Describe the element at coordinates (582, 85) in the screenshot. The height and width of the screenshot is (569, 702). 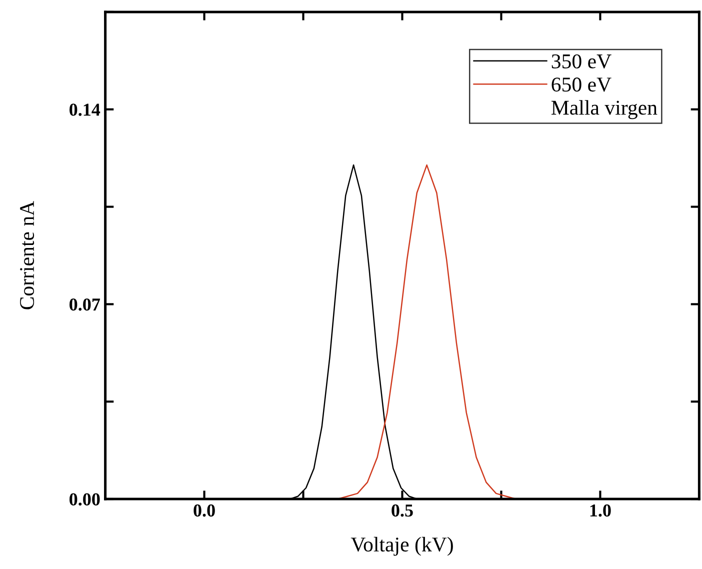
I see `legend-label: 650 eV` at that location.